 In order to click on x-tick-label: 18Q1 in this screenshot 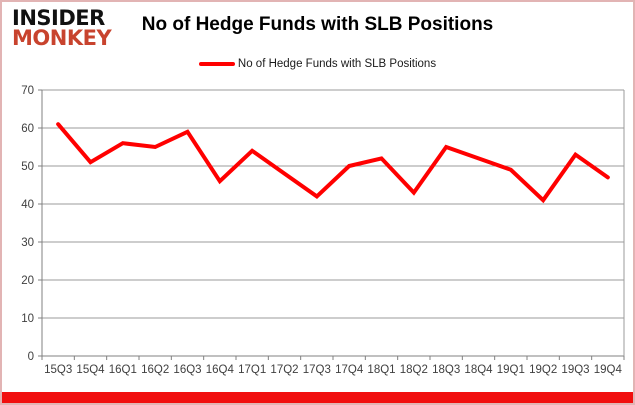, I will do `click(381, 370)`.